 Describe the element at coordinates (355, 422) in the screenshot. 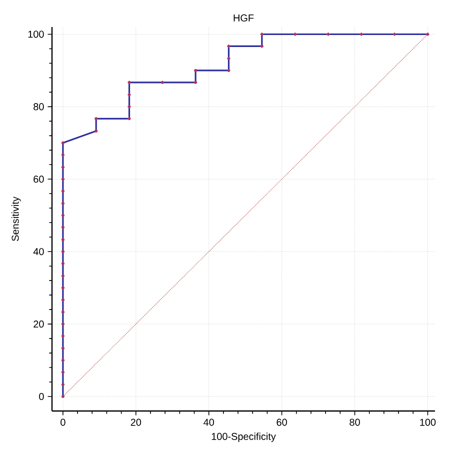

I see `x-tick-label: 80` at that location.